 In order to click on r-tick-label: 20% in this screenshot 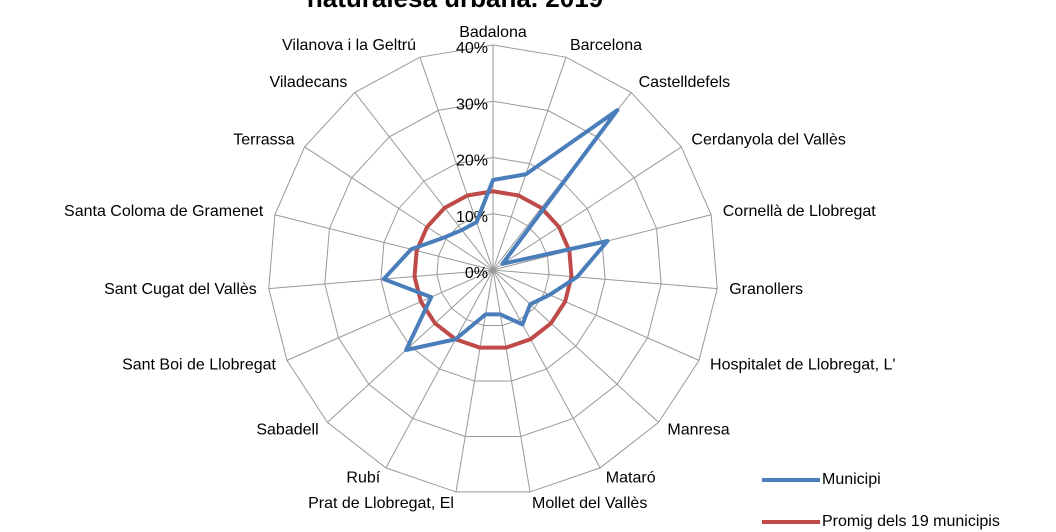, I will do `click(472, 161)`.